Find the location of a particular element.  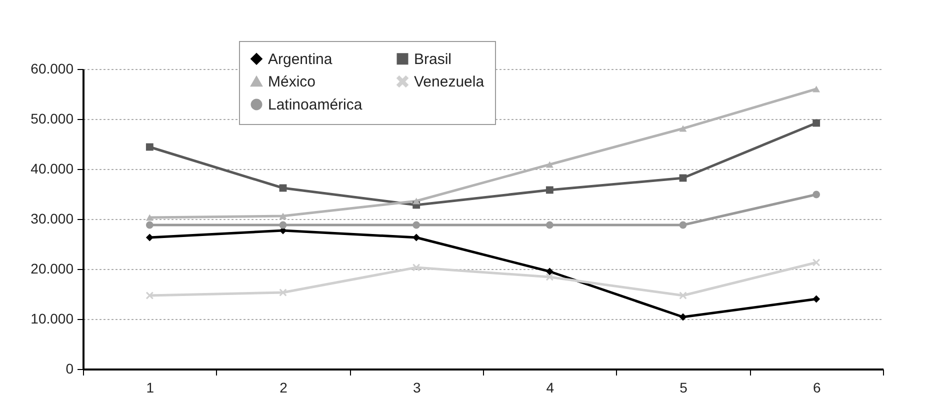

x-tick-label: 3 is located at coordinates (416, 388).